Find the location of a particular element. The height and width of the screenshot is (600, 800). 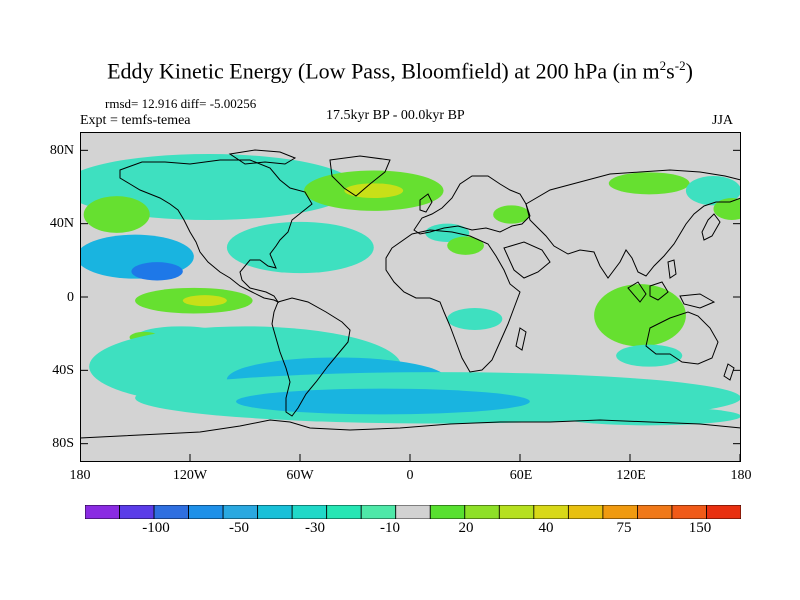

x-tick-60w: 60W is located at coordinates (300, 475).